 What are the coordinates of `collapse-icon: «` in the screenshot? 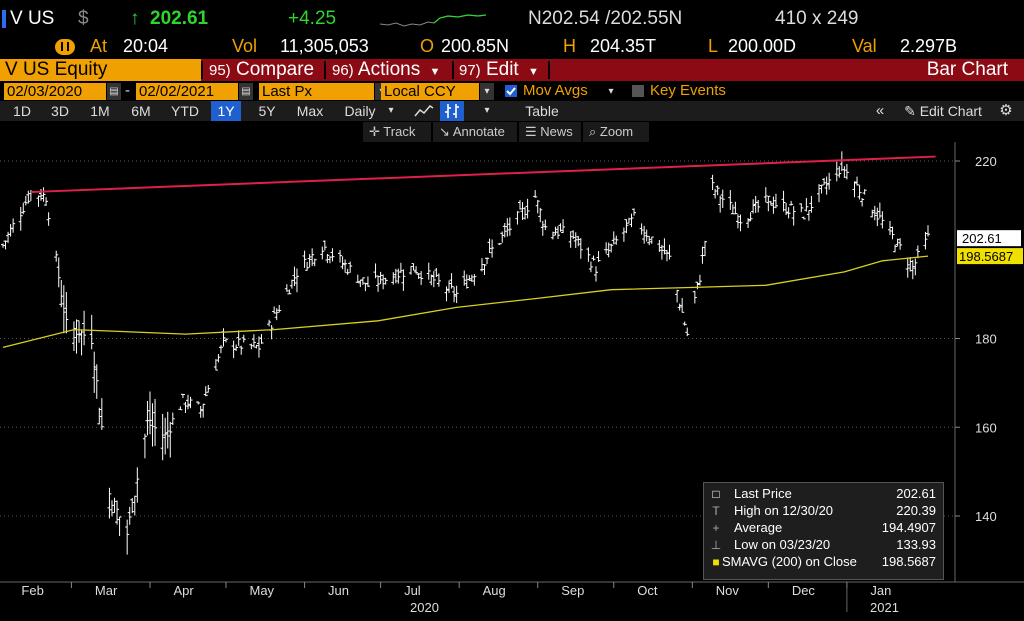 It's located at (880, 110).